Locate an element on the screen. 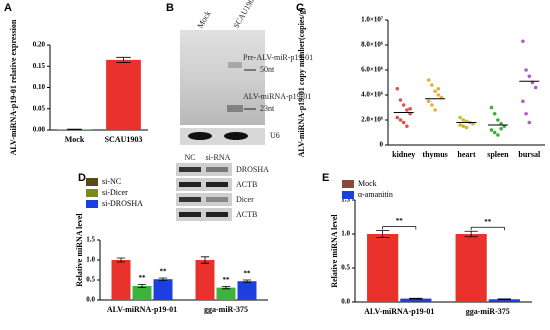  y-tick-label: 0.15 is located at coordinates (39, 66).